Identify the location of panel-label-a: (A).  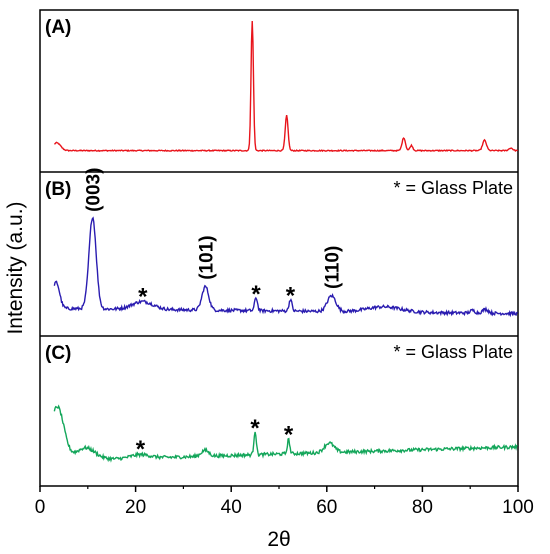
(58, 27).